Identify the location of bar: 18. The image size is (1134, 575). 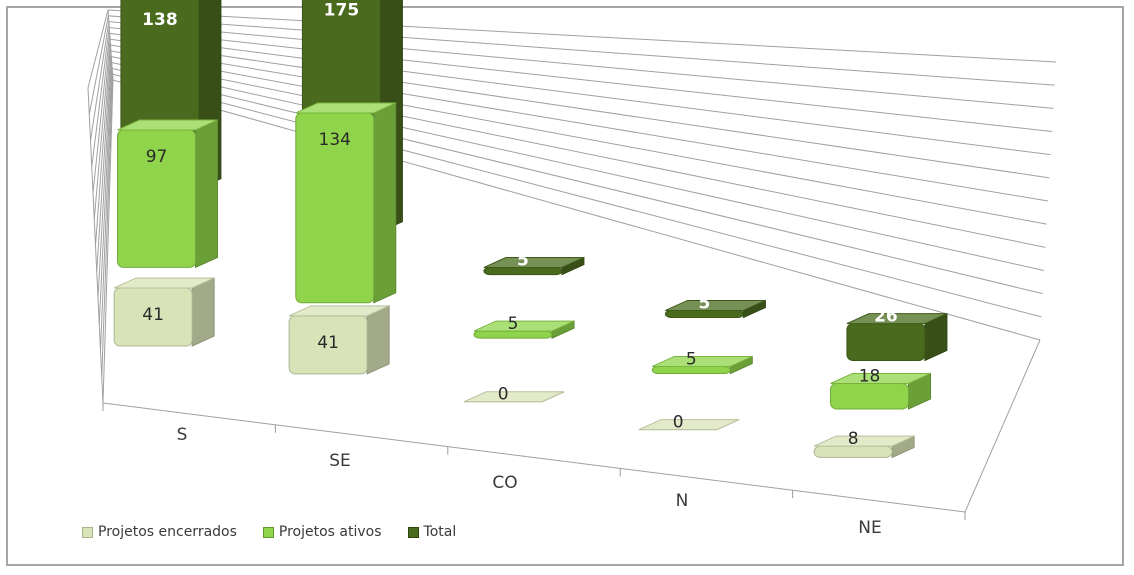
(881, 388).